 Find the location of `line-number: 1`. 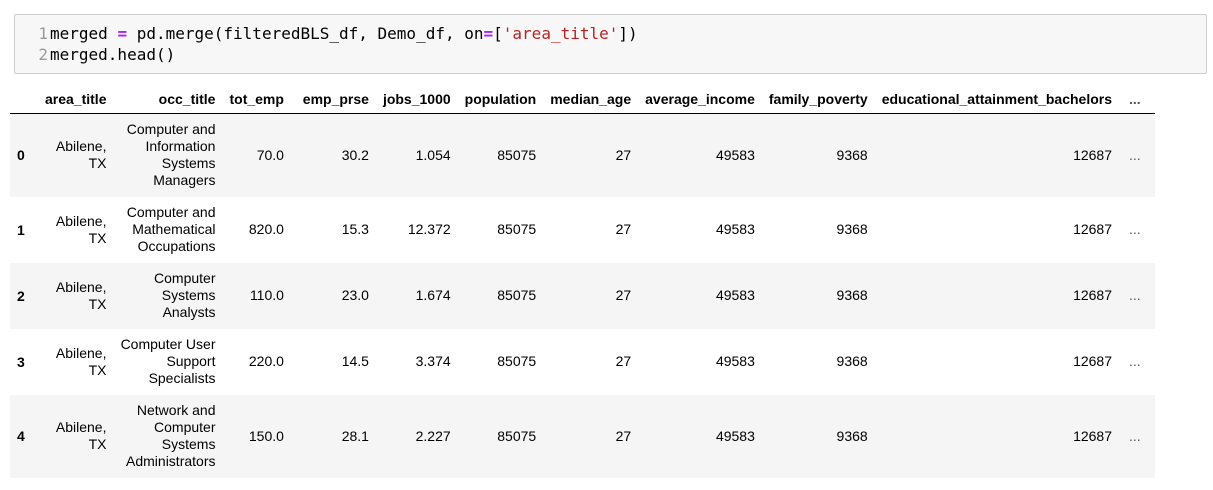

line-number: 1 is located at coordinates (43, 33).